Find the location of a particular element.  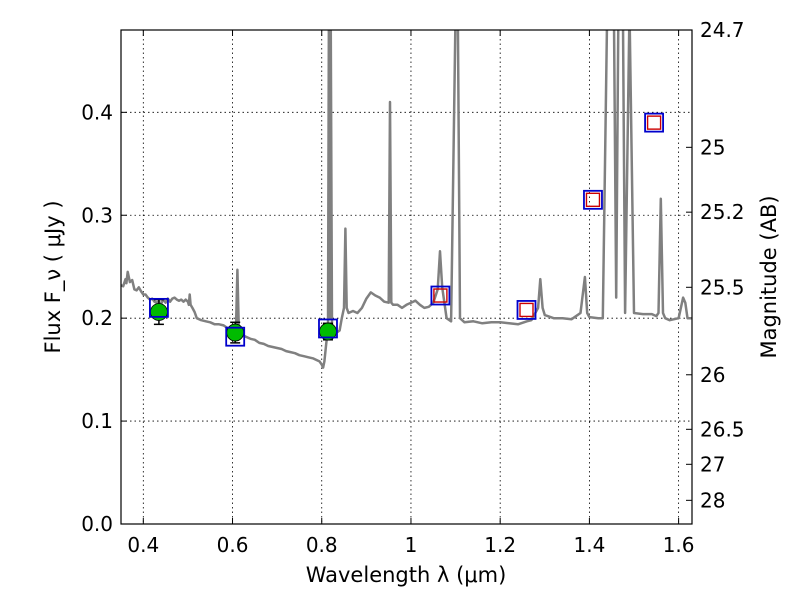

x-tick-label: 1 is located at coordinates (411, 545).